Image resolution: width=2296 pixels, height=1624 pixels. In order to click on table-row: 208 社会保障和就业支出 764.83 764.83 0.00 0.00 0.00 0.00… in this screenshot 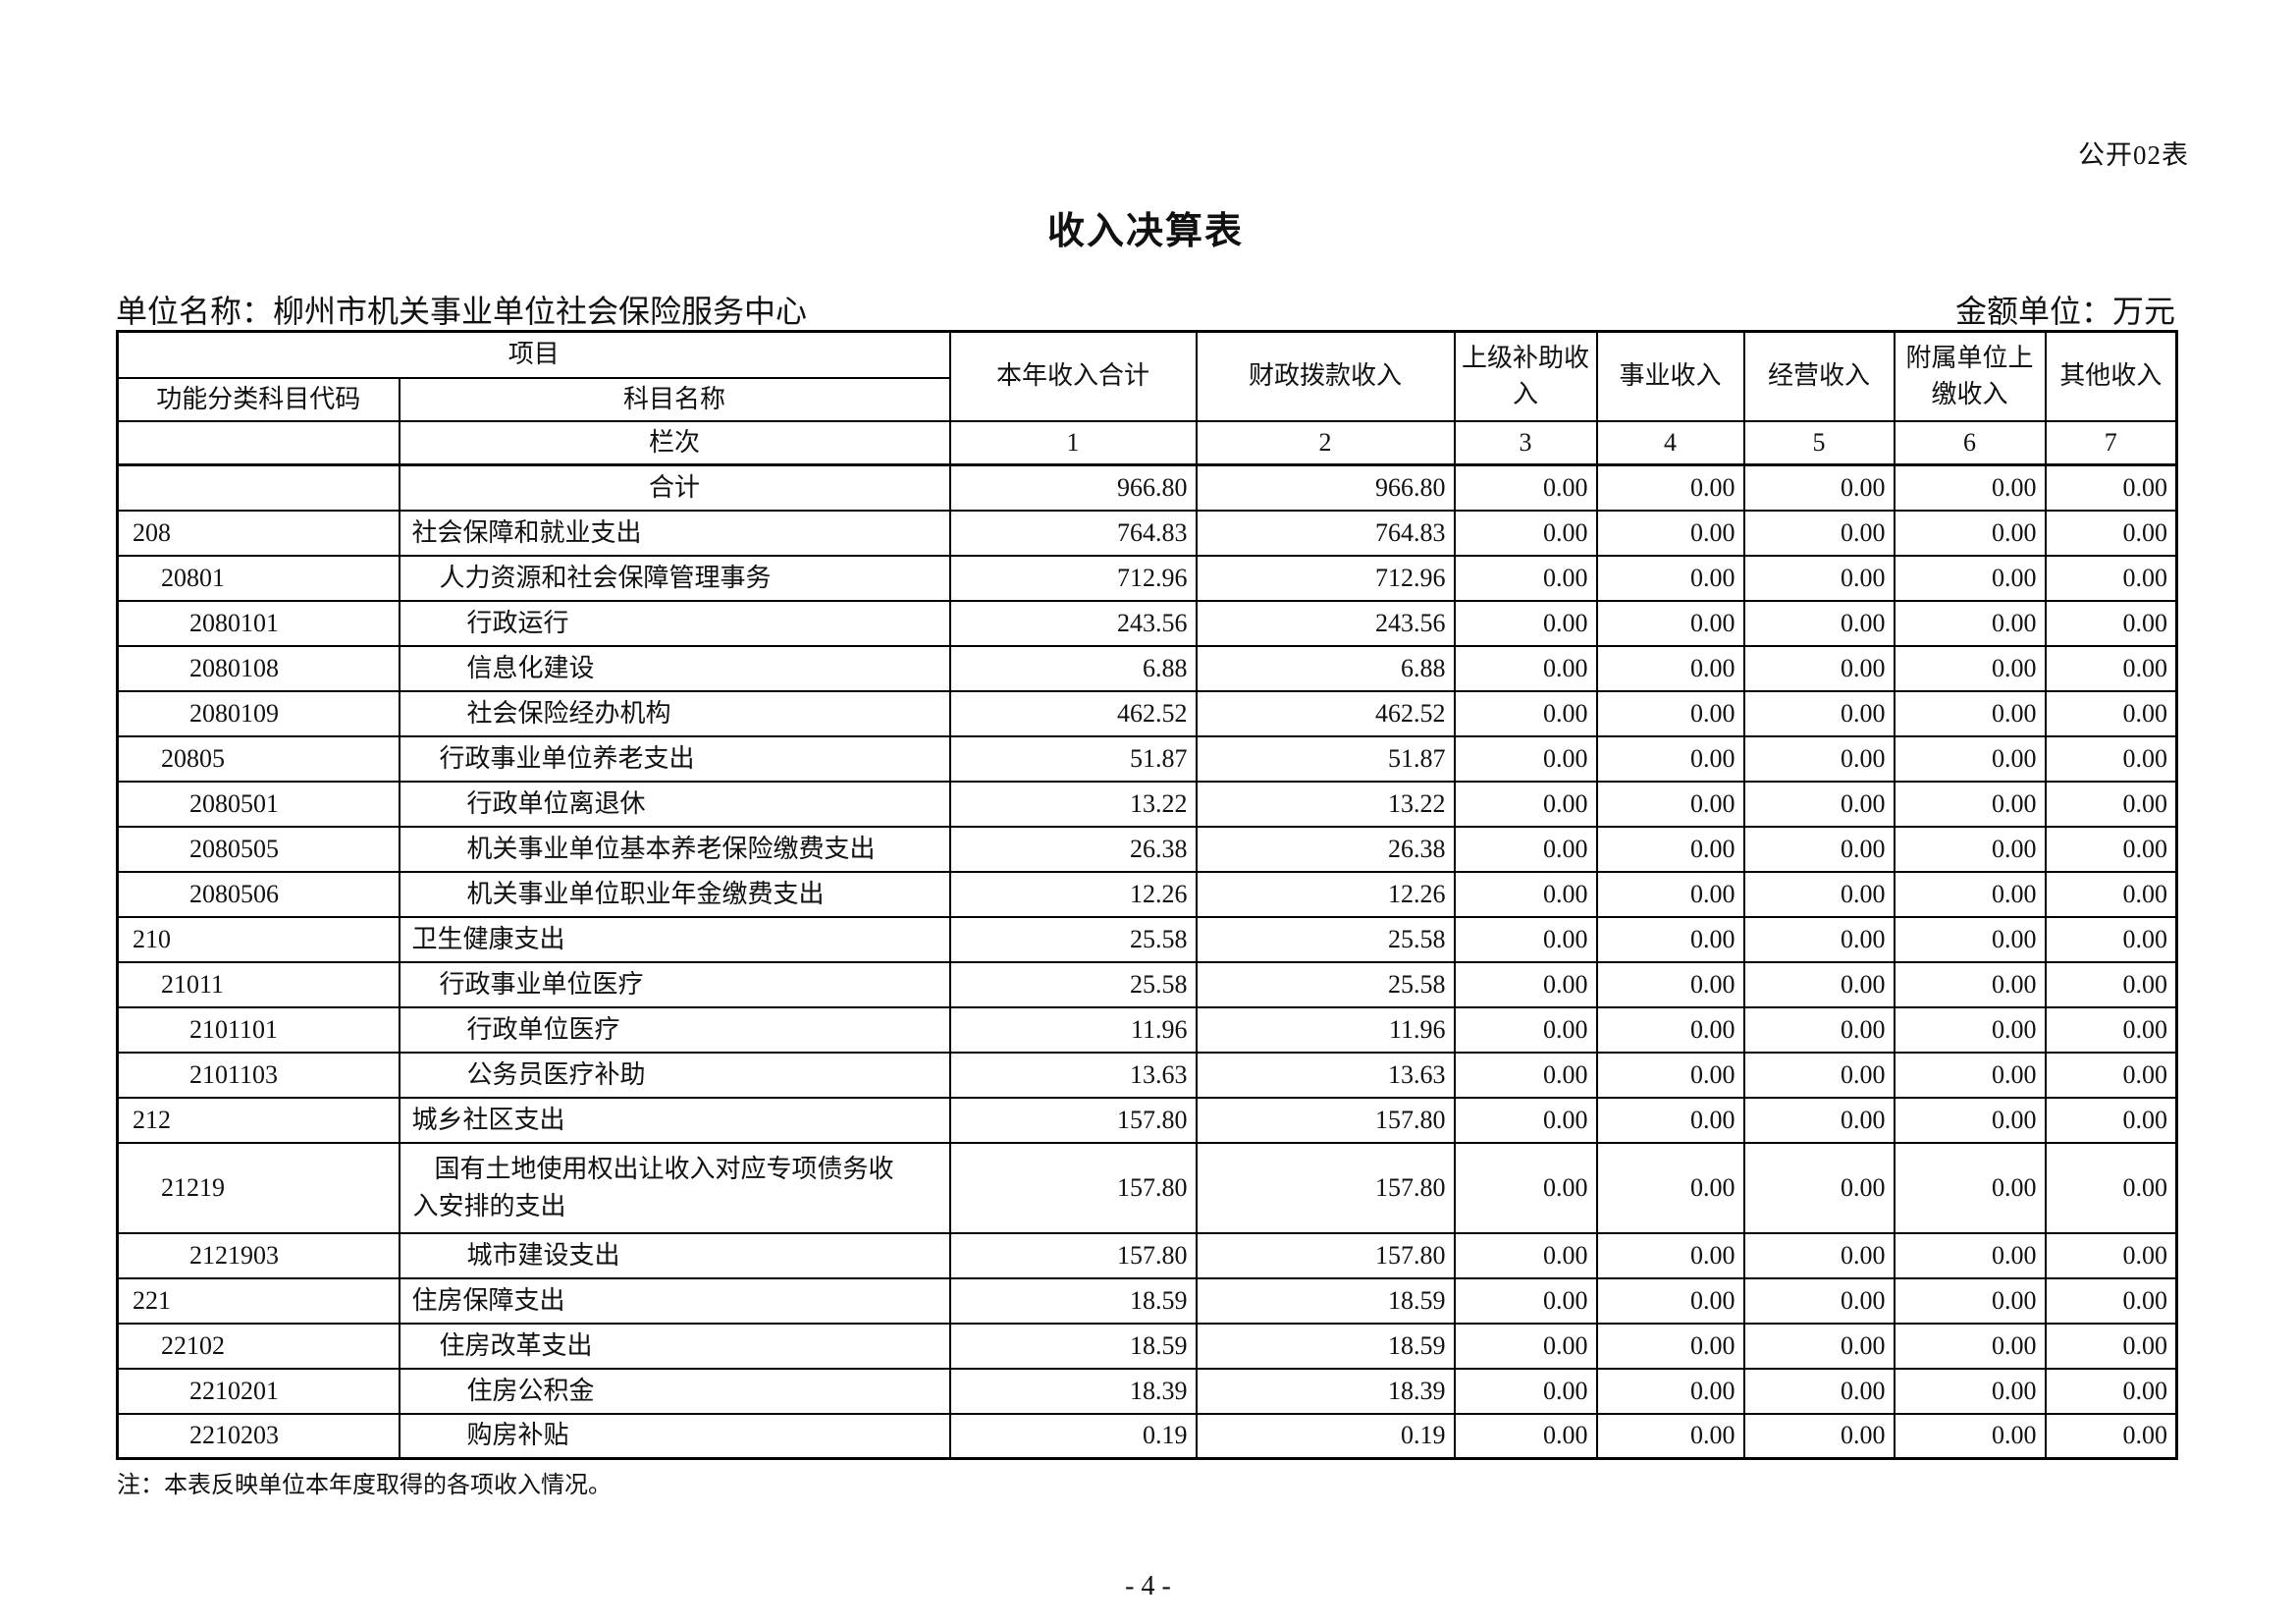, I will do `click(1147, 533)`.